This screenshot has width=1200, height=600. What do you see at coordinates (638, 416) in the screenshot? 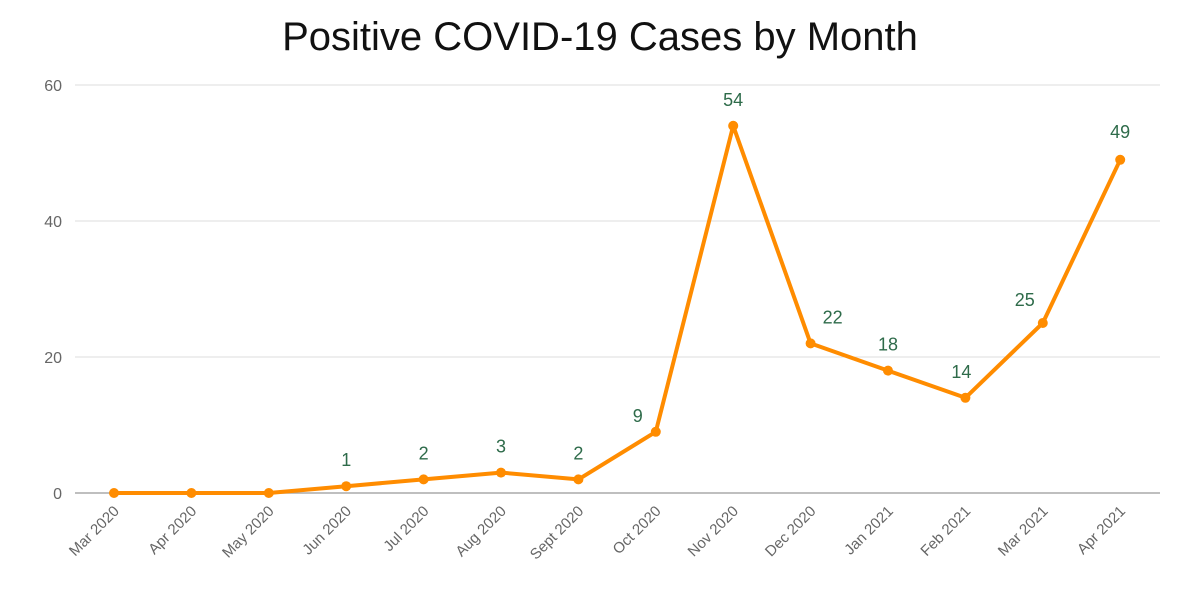
I see `data-label: 9` at bounding box center [638, 416].